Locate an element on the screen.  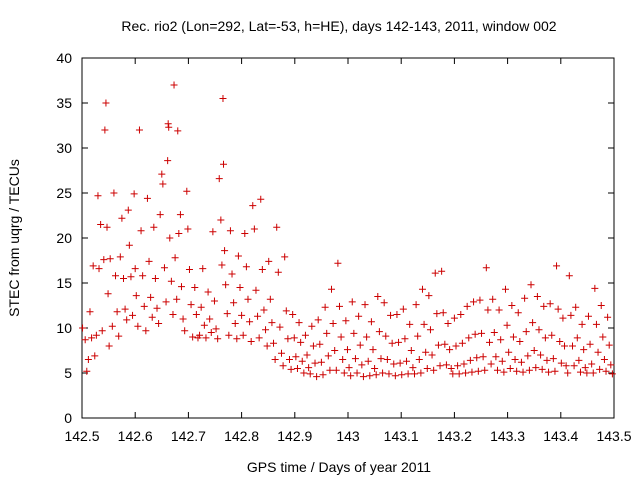
y-tick-label: 10 is located at coordinates (64, 328).